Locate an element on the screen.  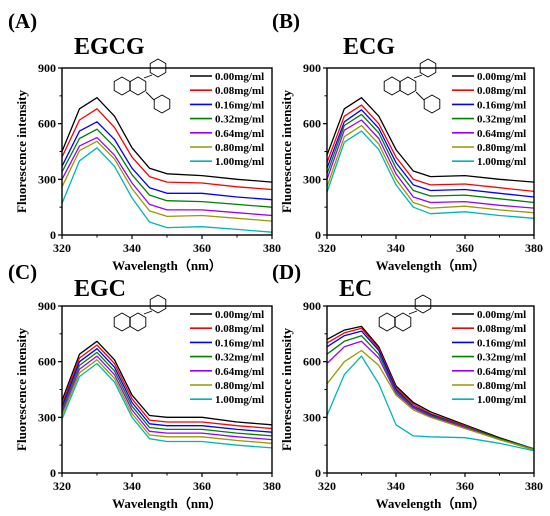
panel-label: (D) is located at coordinates (286, 272).